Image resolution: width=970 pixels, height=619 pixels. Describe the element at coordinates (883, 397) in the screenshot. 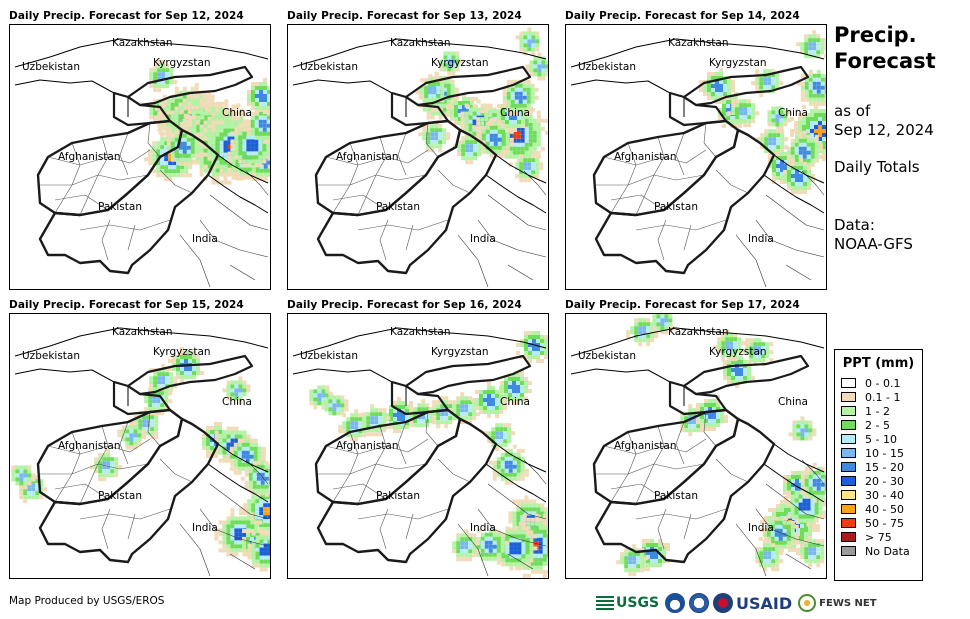

I see `legend-label: 0.1 - 1` at that location.